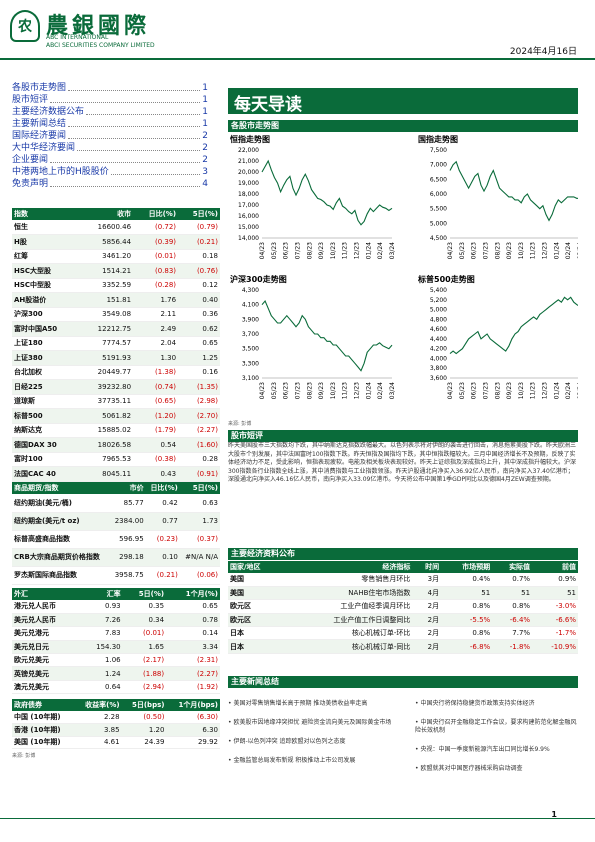 The height and width of the screenshot is (842, 595). Describe the element at coordinates (555, 580) in the screenshot. I see `table-cell: 0.9%` at that location.